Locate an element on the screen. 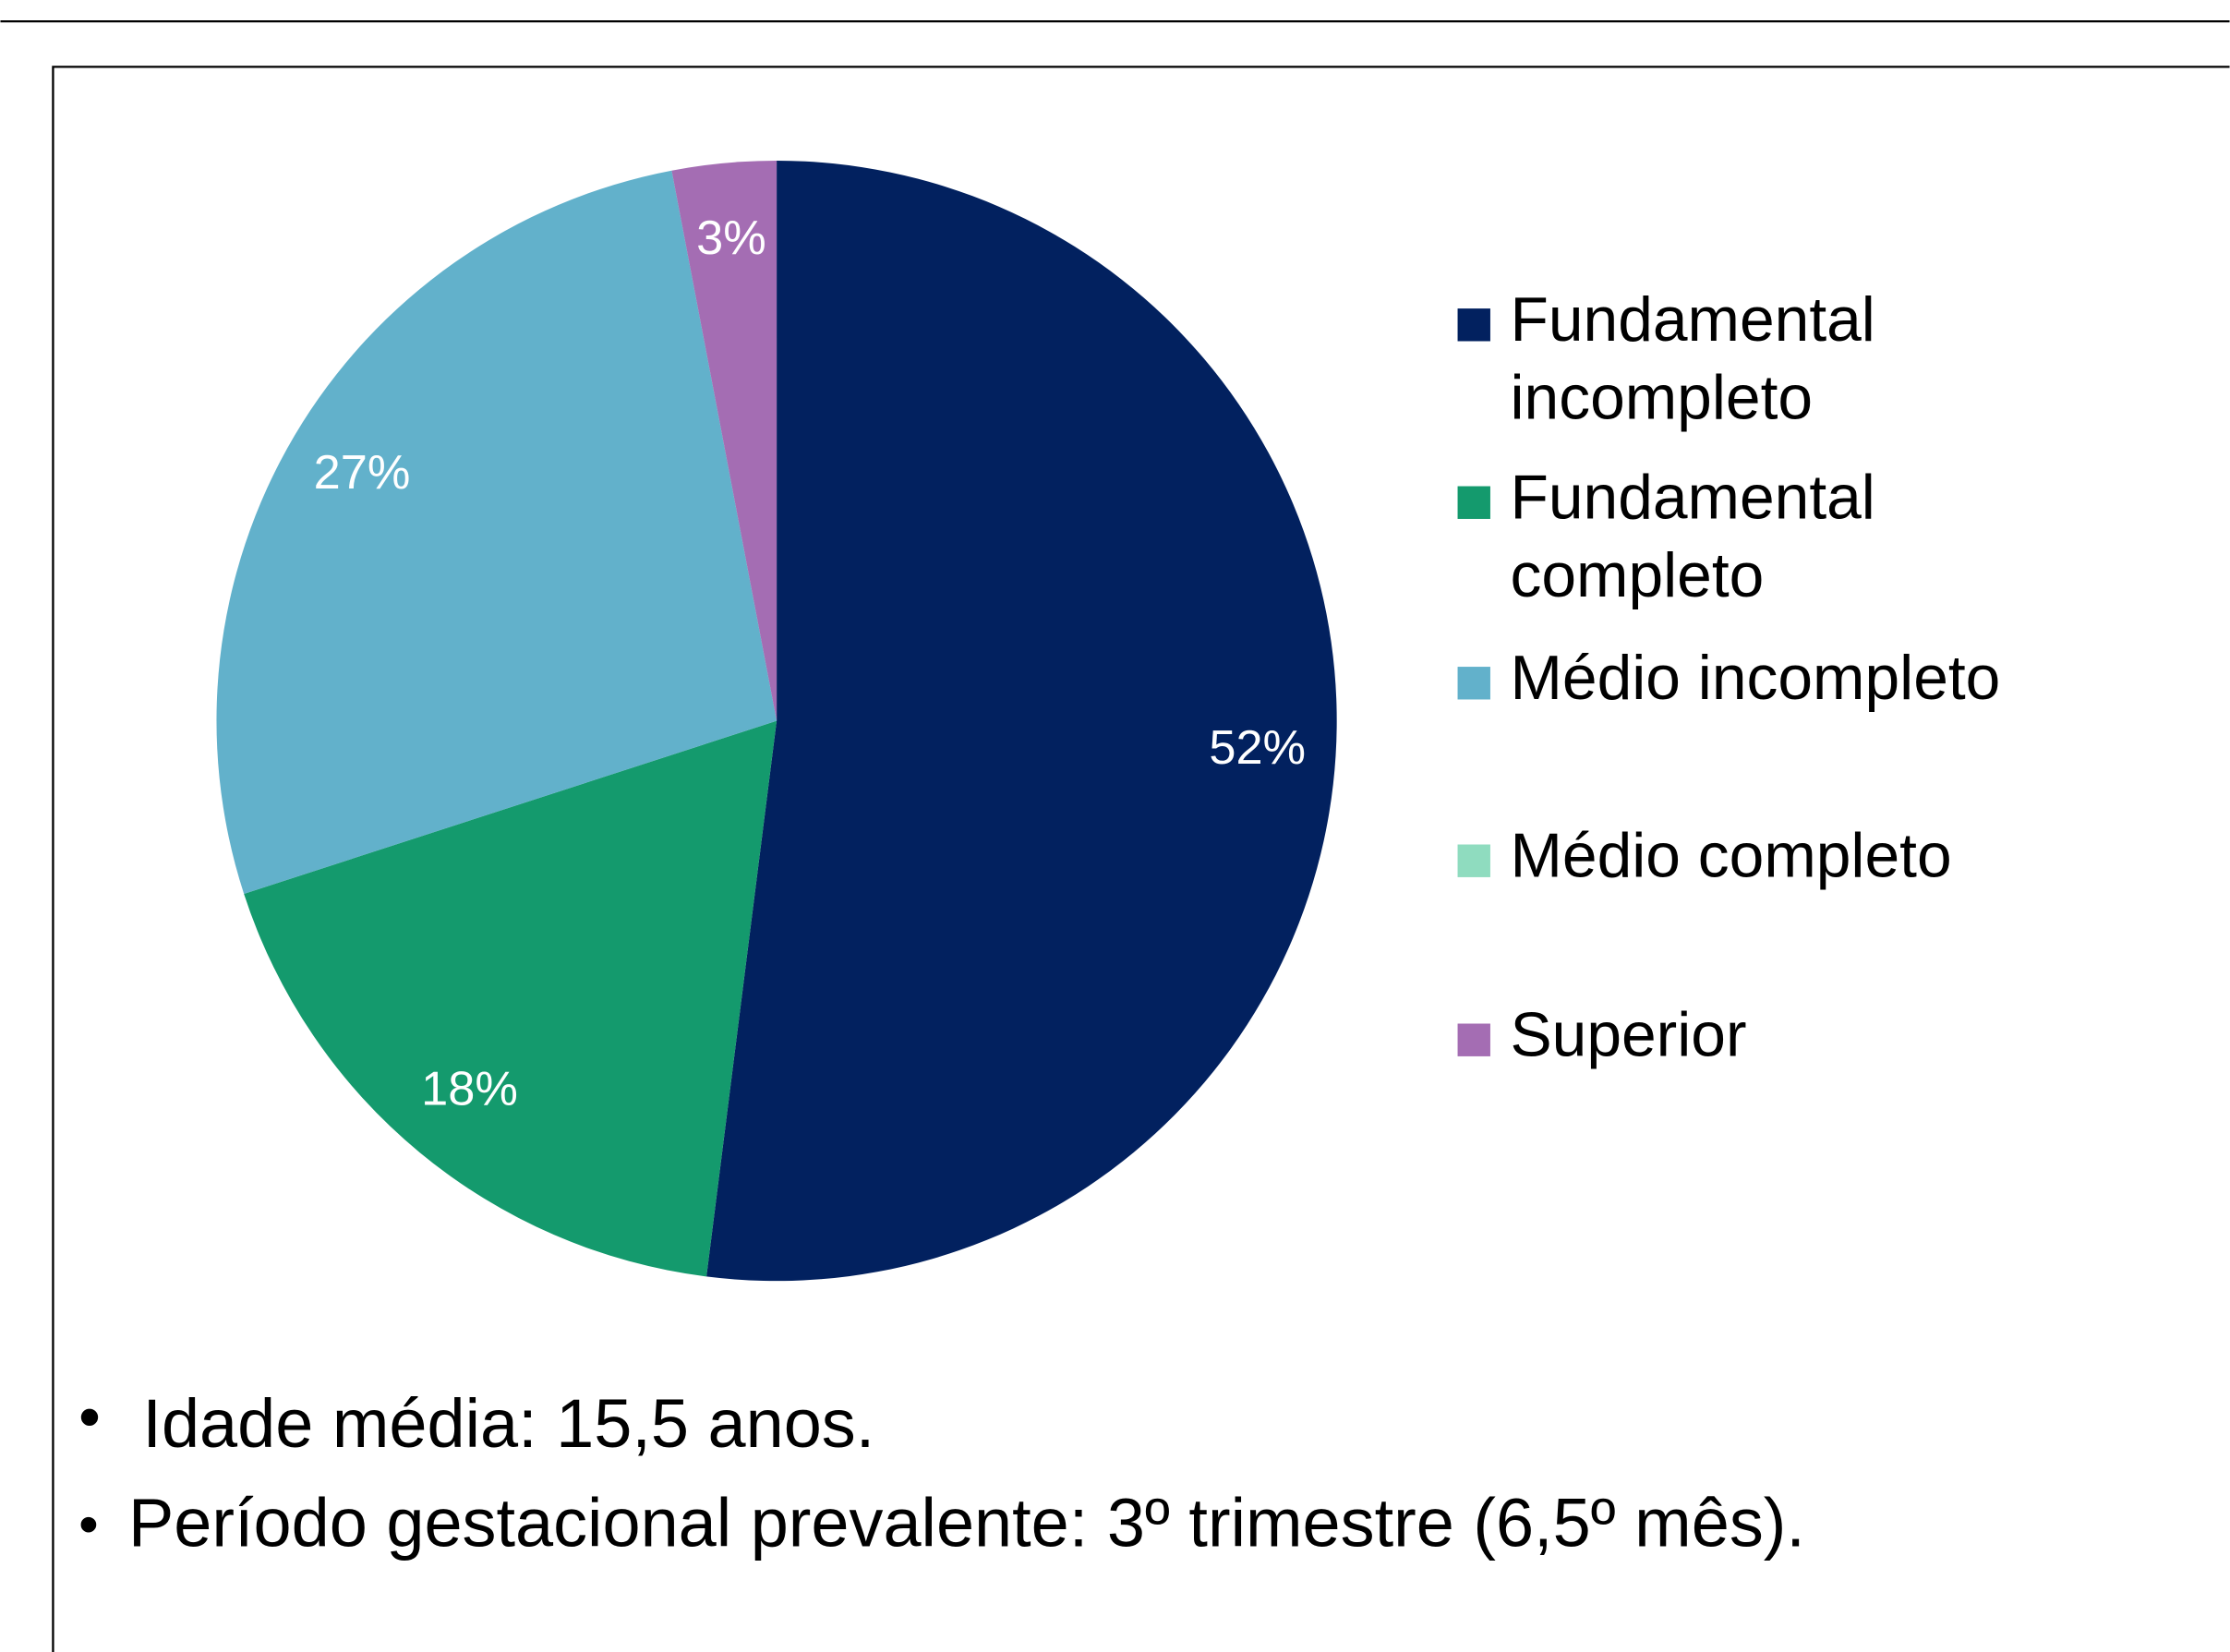  legend-label: Fundamental incompleto is located at coordinates (1693, 359).